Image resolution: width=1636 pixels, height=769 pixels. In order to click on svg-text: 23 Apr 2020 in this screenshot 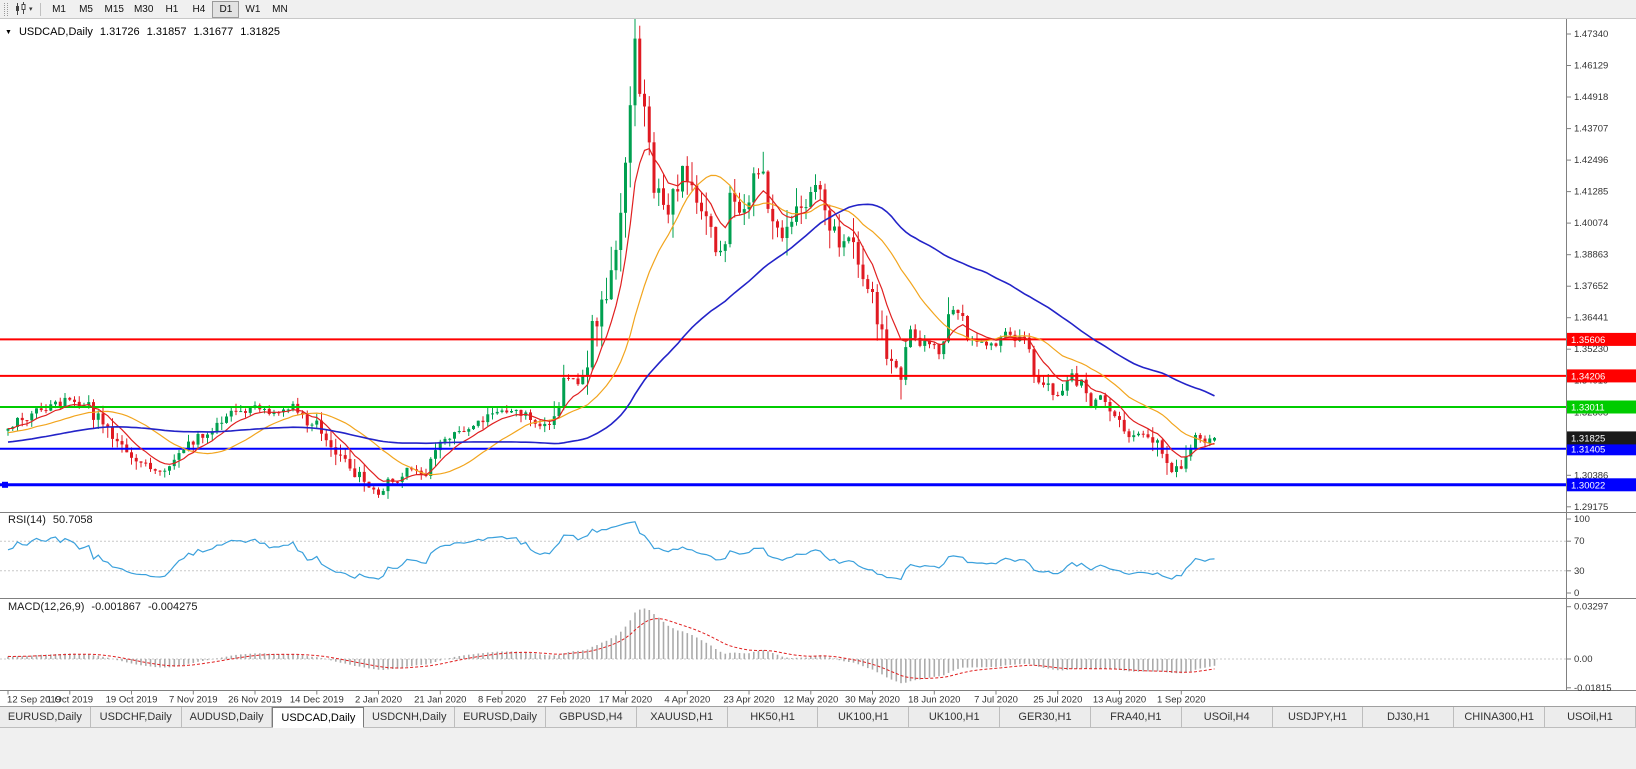, I will do `click(748, 700)`.